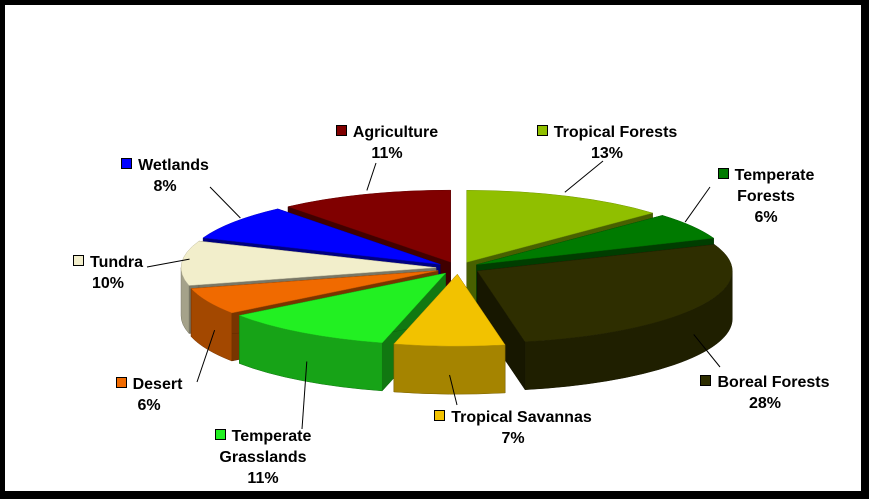 The height and width of the screenshot is (499, 869). I want to click on data-label: Tropical Forests 13%, so click(607, 143).